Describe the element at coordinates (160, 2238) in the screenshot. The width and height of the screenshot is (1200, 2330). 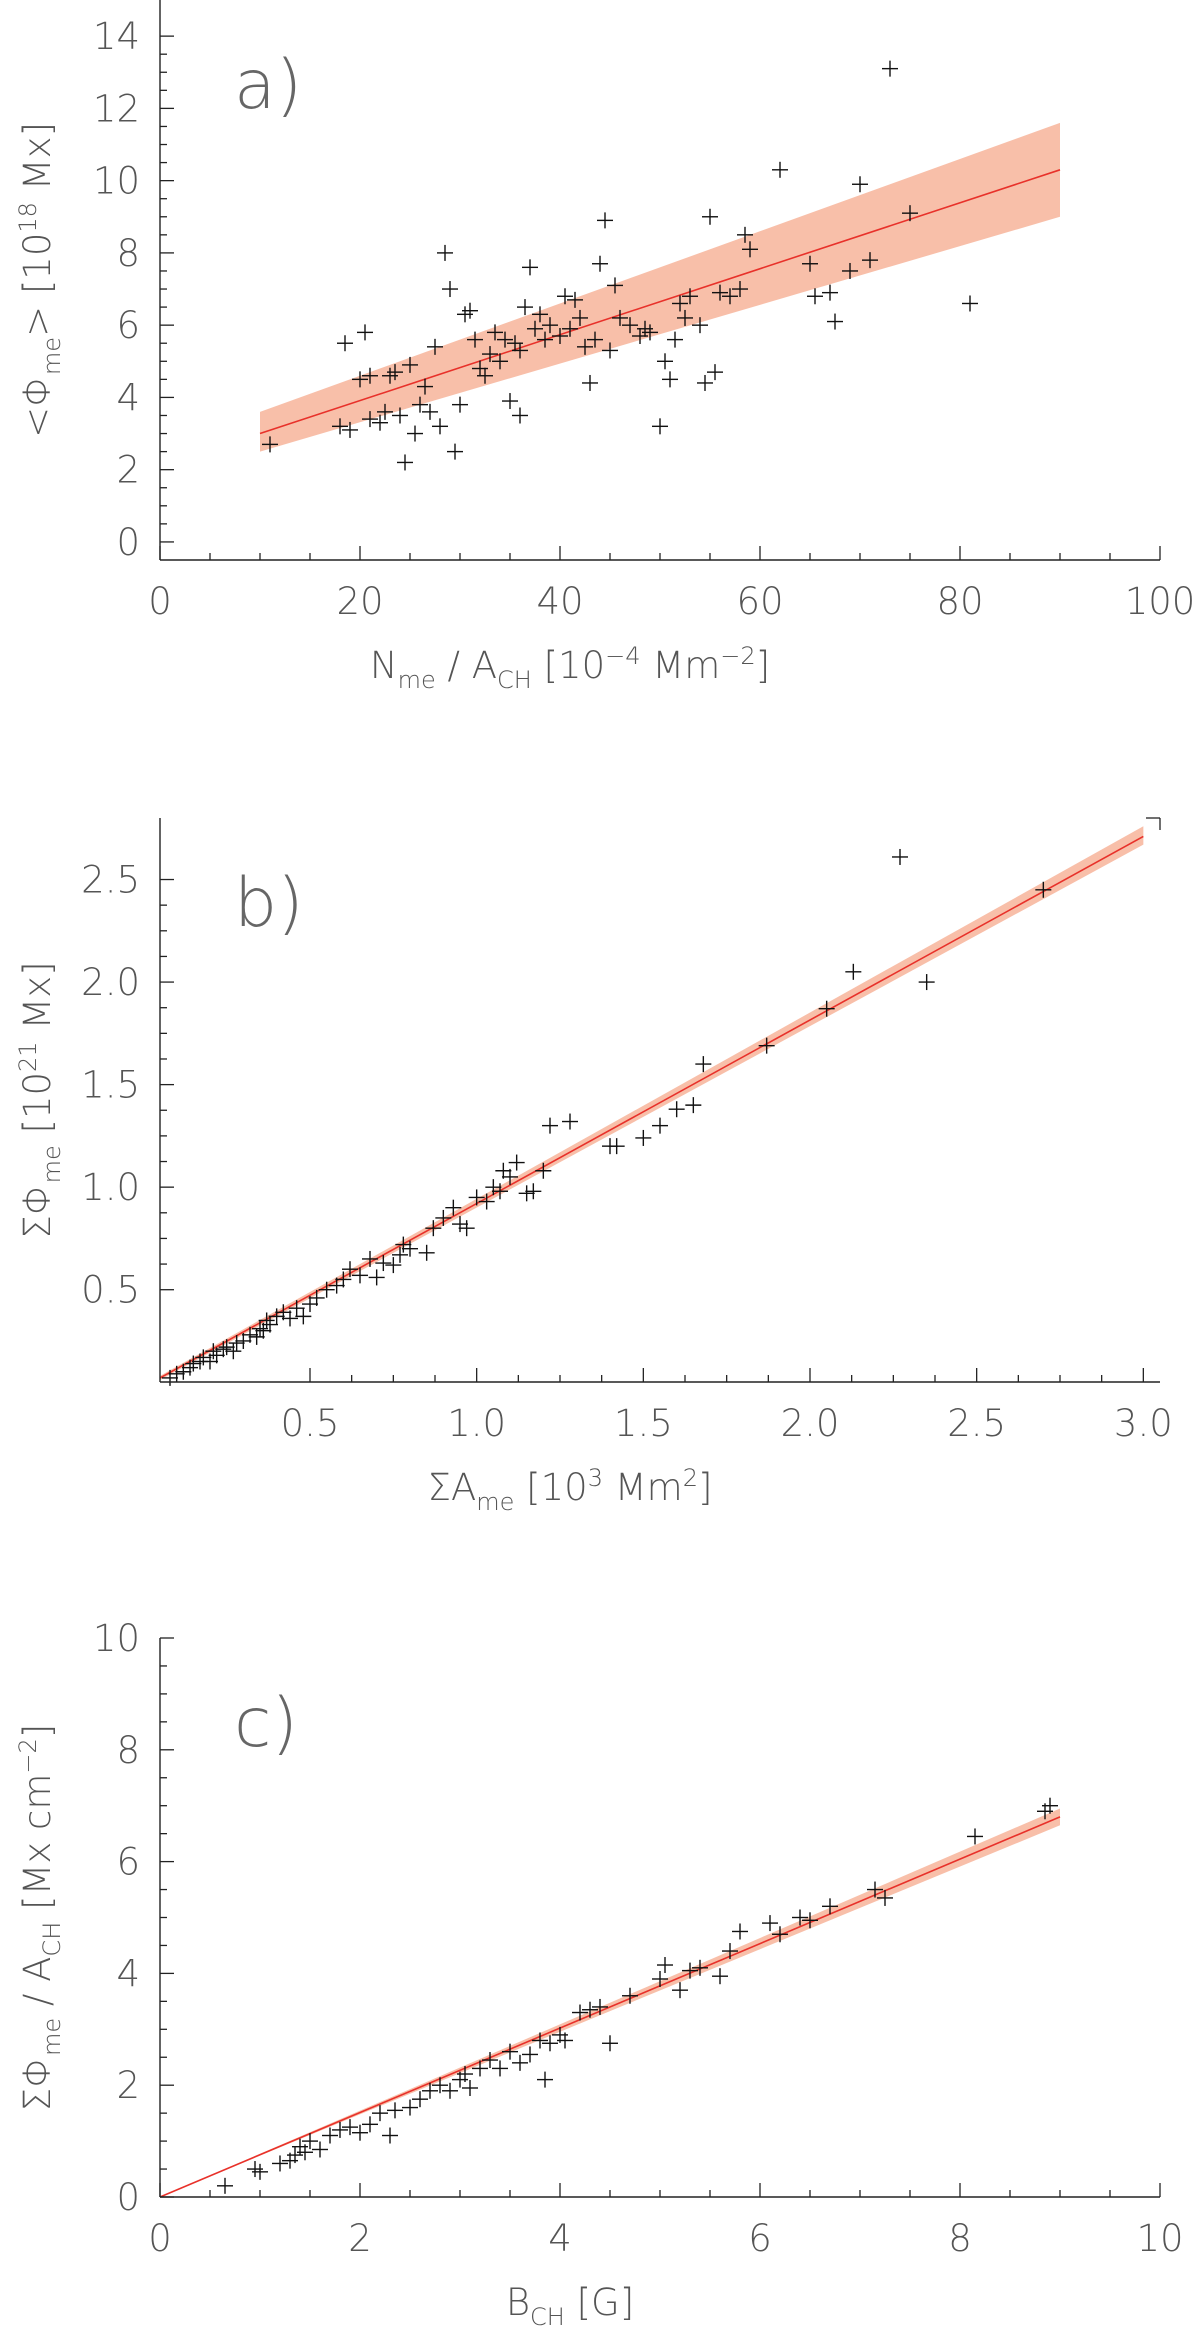
I see `x-tick-label: 0` at that location.